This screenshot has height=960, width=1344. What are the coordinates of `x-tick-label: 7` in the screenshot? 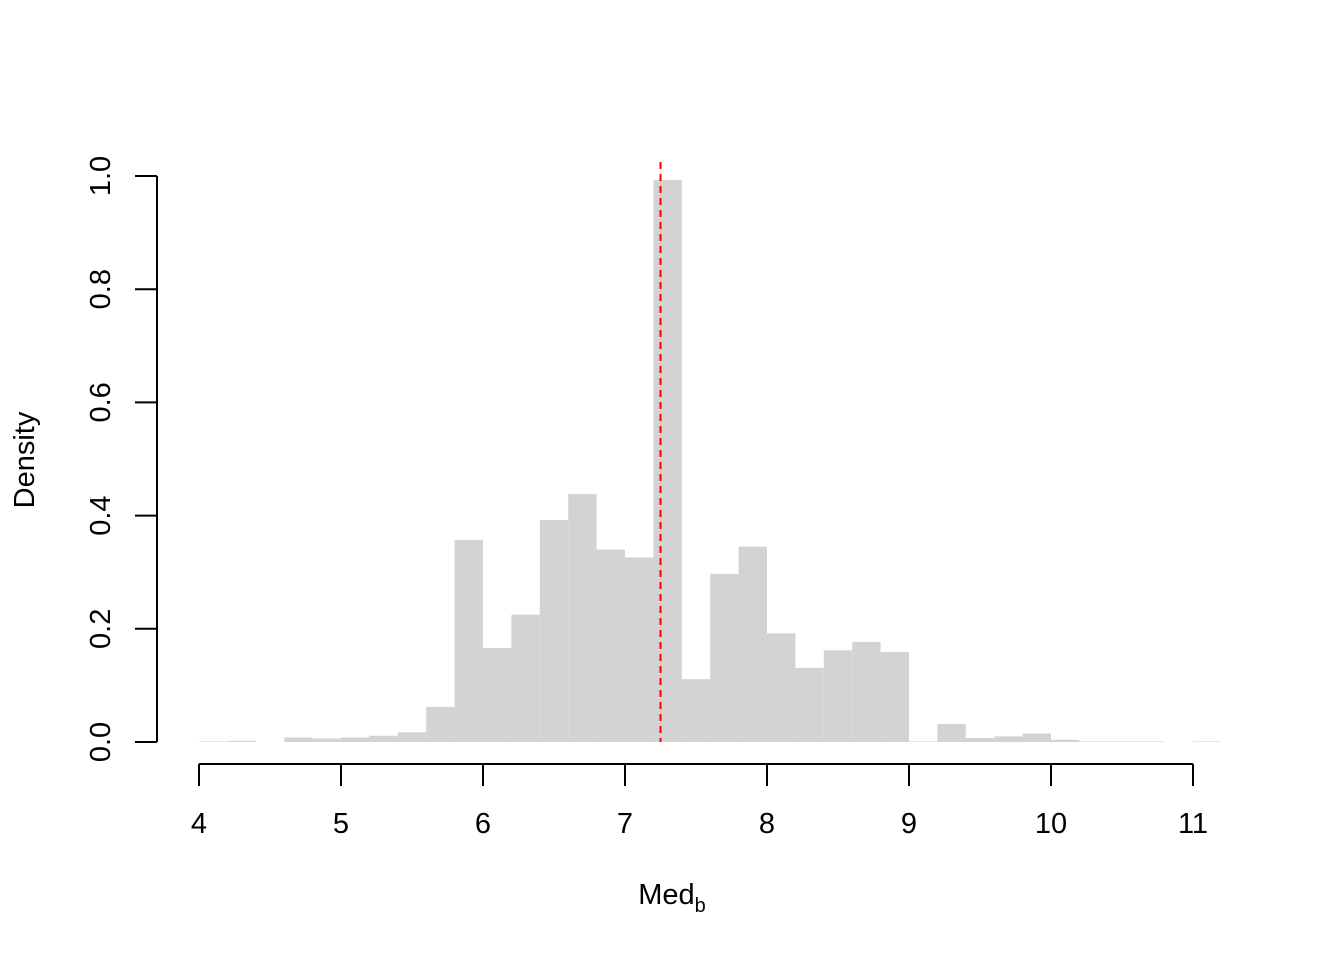 It's located at (625, 824).